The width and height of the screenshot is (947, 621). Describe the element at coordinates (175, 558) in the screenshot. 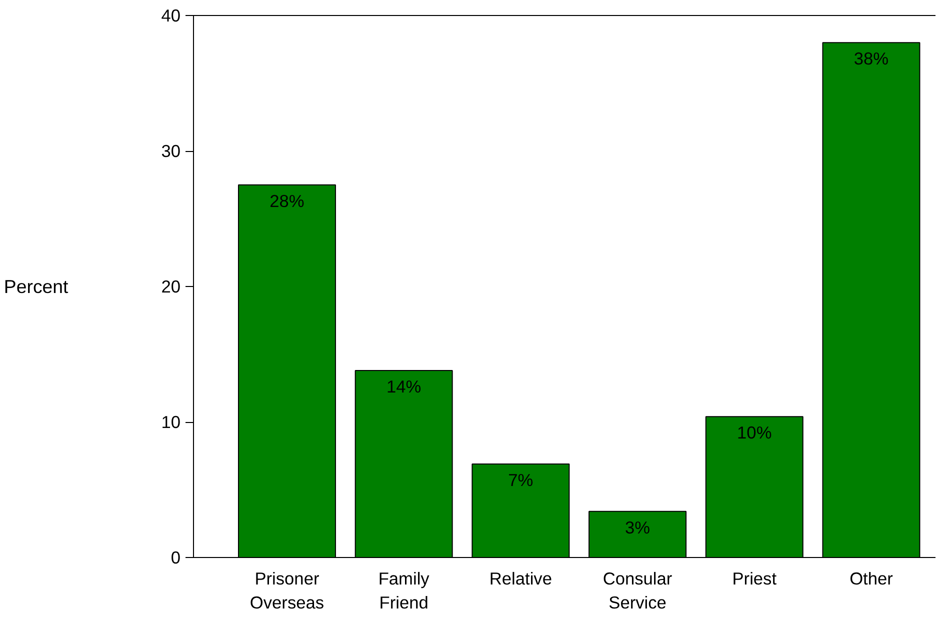

I see `y-tick-label: 0` at that location.